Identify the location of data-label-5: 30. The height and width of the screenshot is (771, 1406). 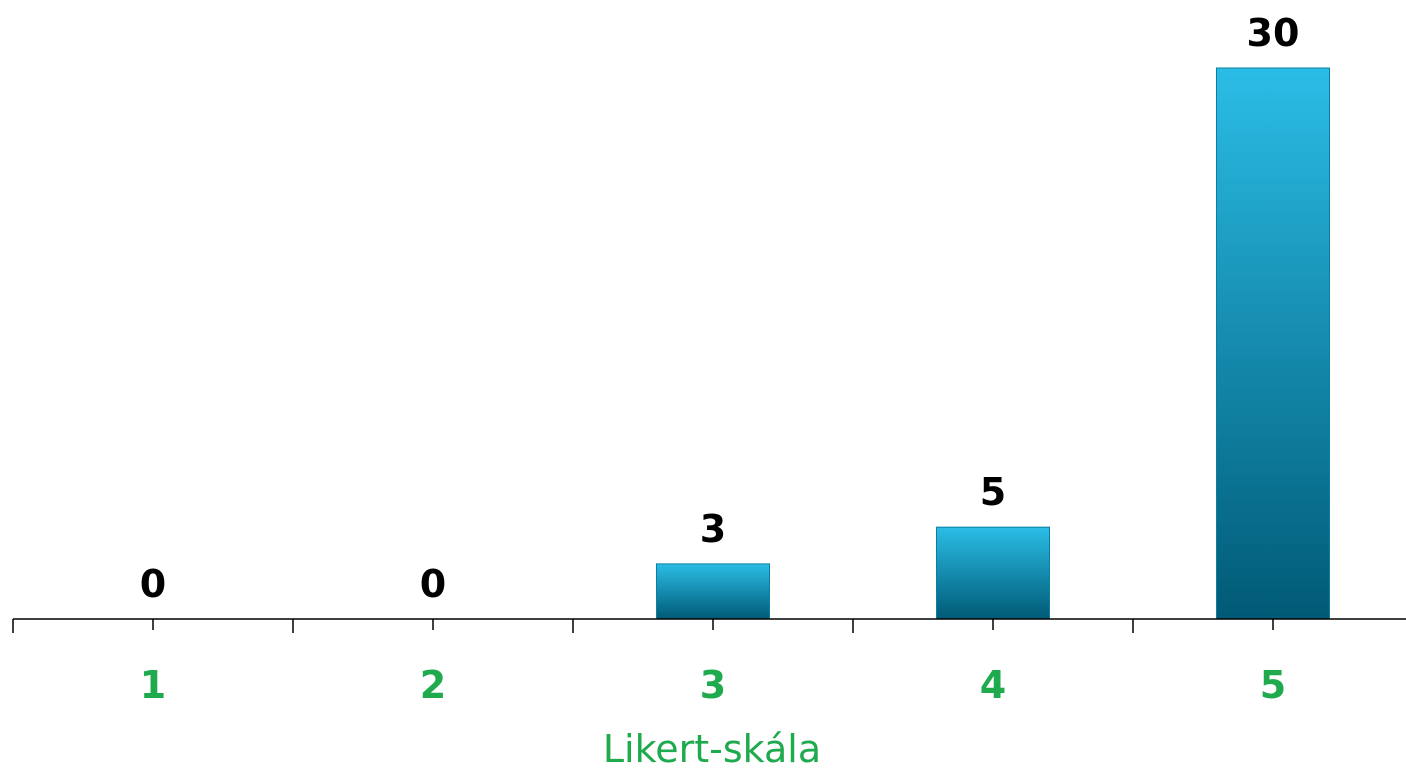
(1273, 33).